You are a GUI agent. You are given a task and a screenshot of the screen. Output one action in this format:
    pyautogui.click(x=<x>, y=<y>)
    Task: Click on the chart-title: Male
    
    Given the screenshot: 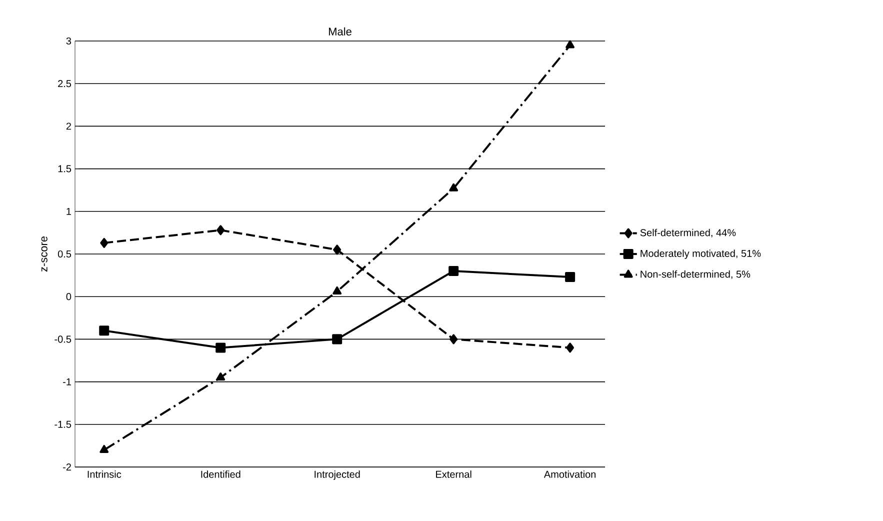 What is the action you would take?
    pyautogui.click(x=340, y=31)
    